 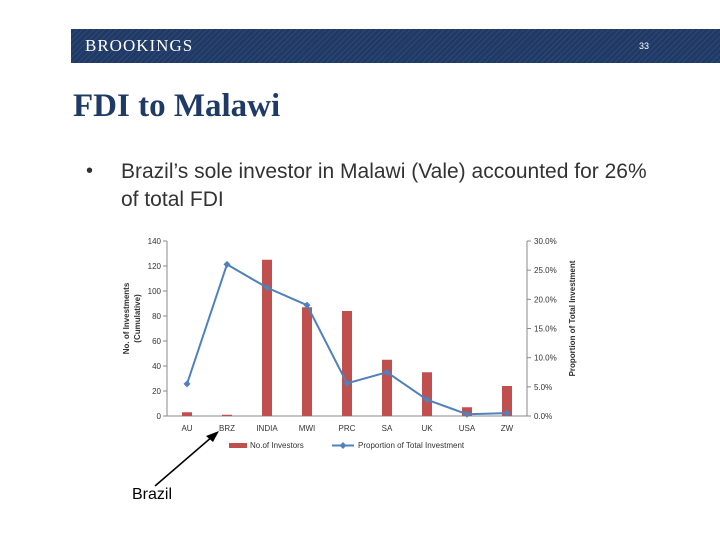 What do you see at coordinates (227, 264) in the screenshot?
I see `point-brz` at bounding box center [227, 264].